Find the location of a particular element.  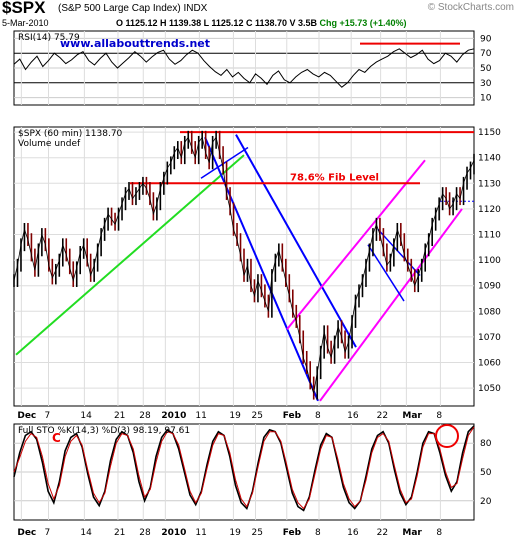

price-tick-label: 1120 is located at coordinates (489, 210).